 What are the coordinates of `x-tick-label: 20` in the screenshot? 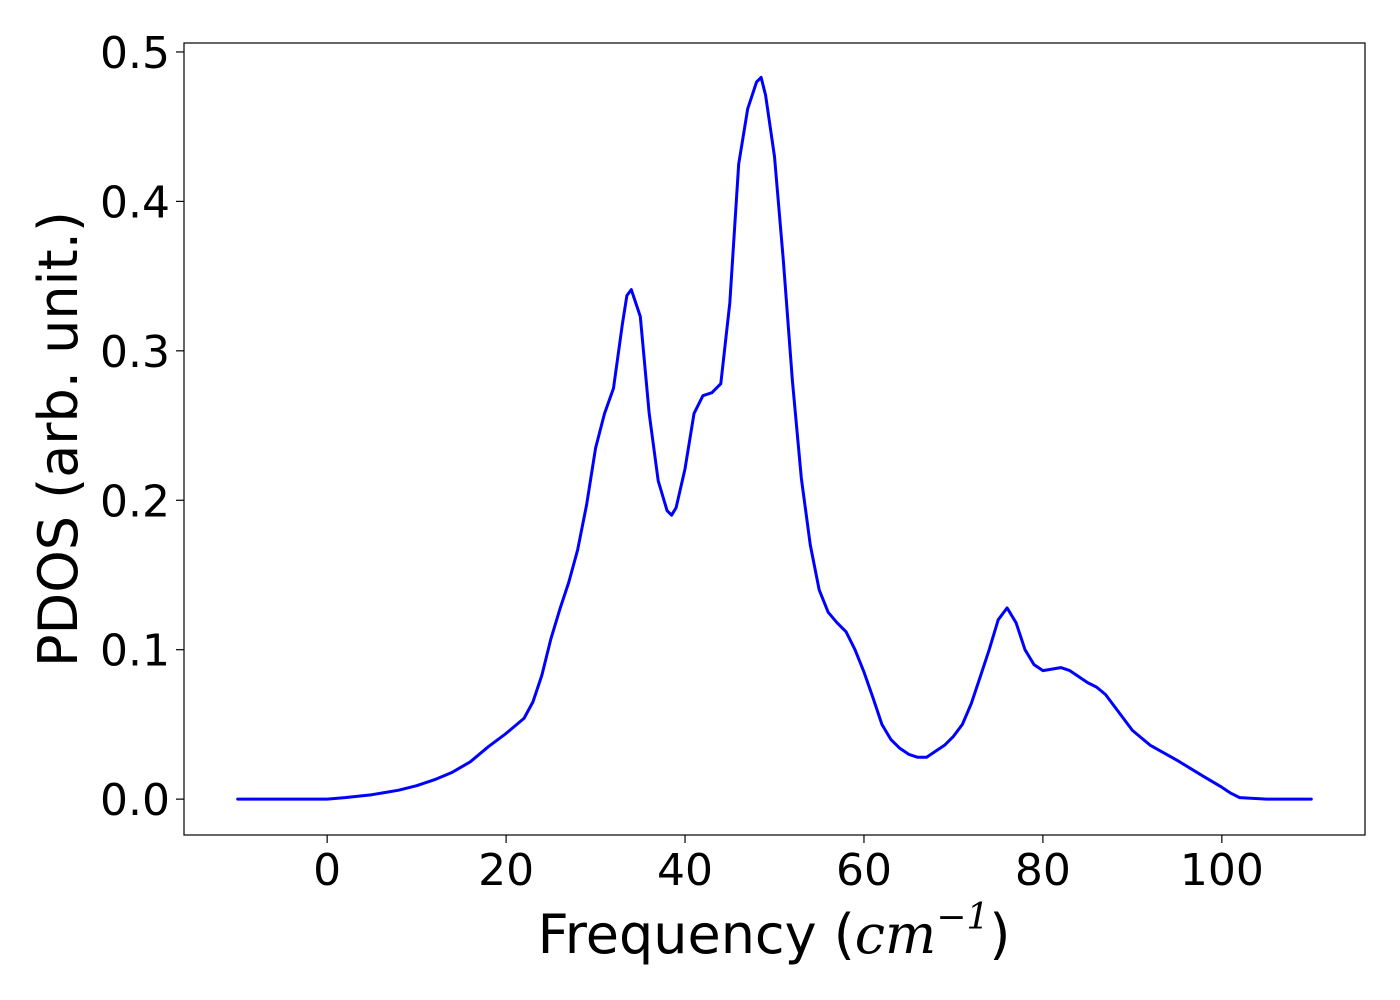 It's located at (506, 870).